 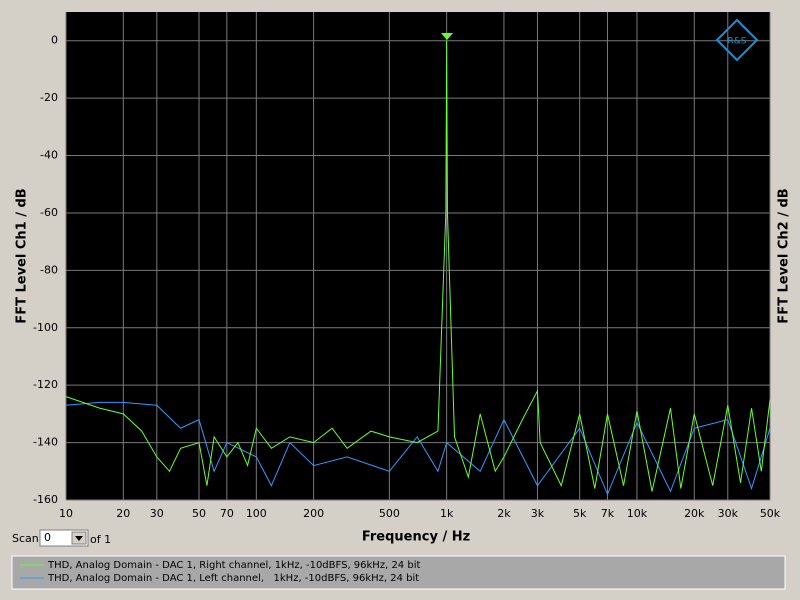 I want to click on y-tick-label: -140, so click(x=45, y=442).